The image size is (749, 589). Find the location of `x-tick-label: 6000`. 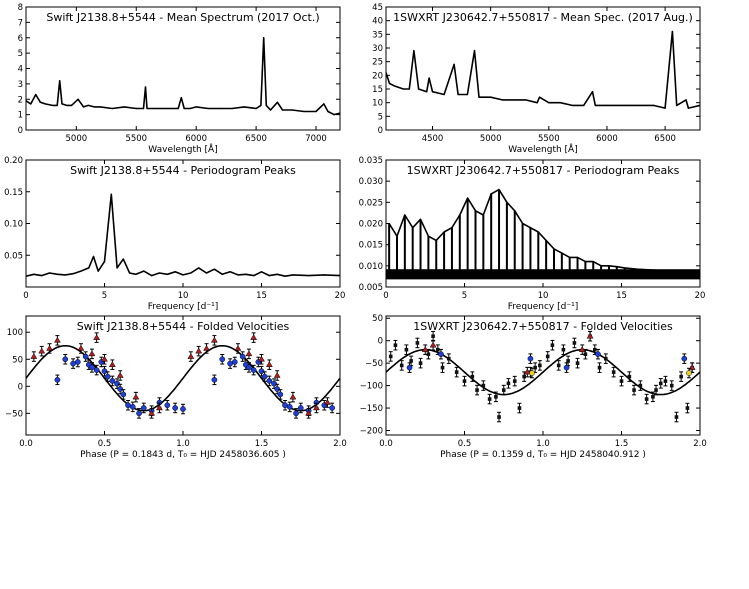

x-tick-label: 6000 is located at coordinates (196, 139).